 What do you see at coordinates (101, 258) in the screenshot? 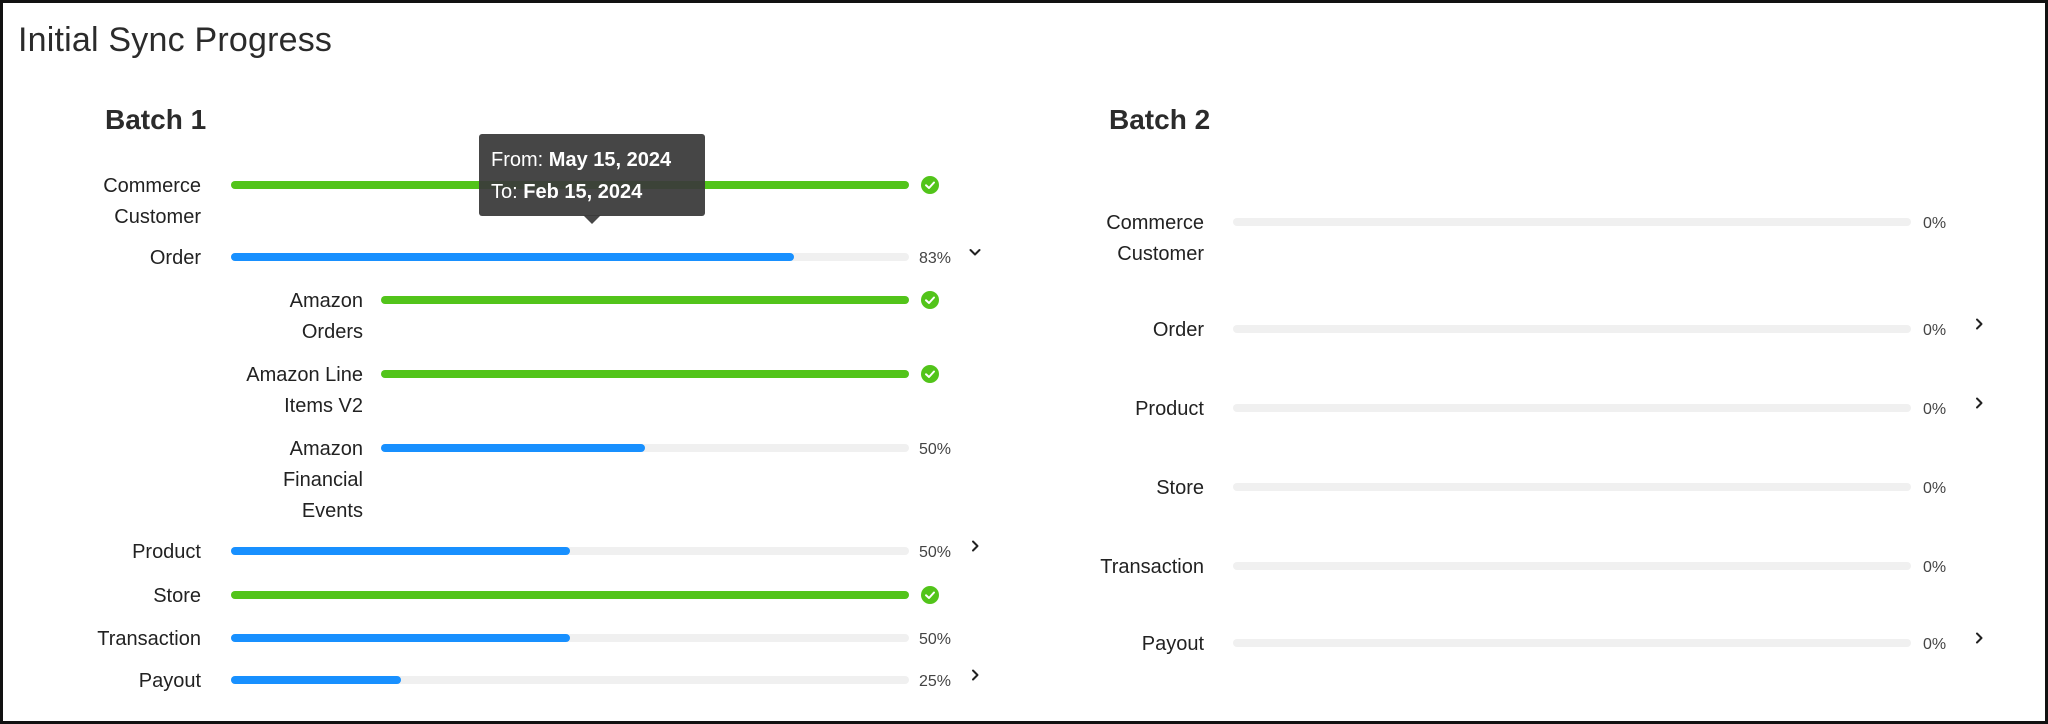
I see `batch1-row-label: Order` at bounding box center [101, 258].